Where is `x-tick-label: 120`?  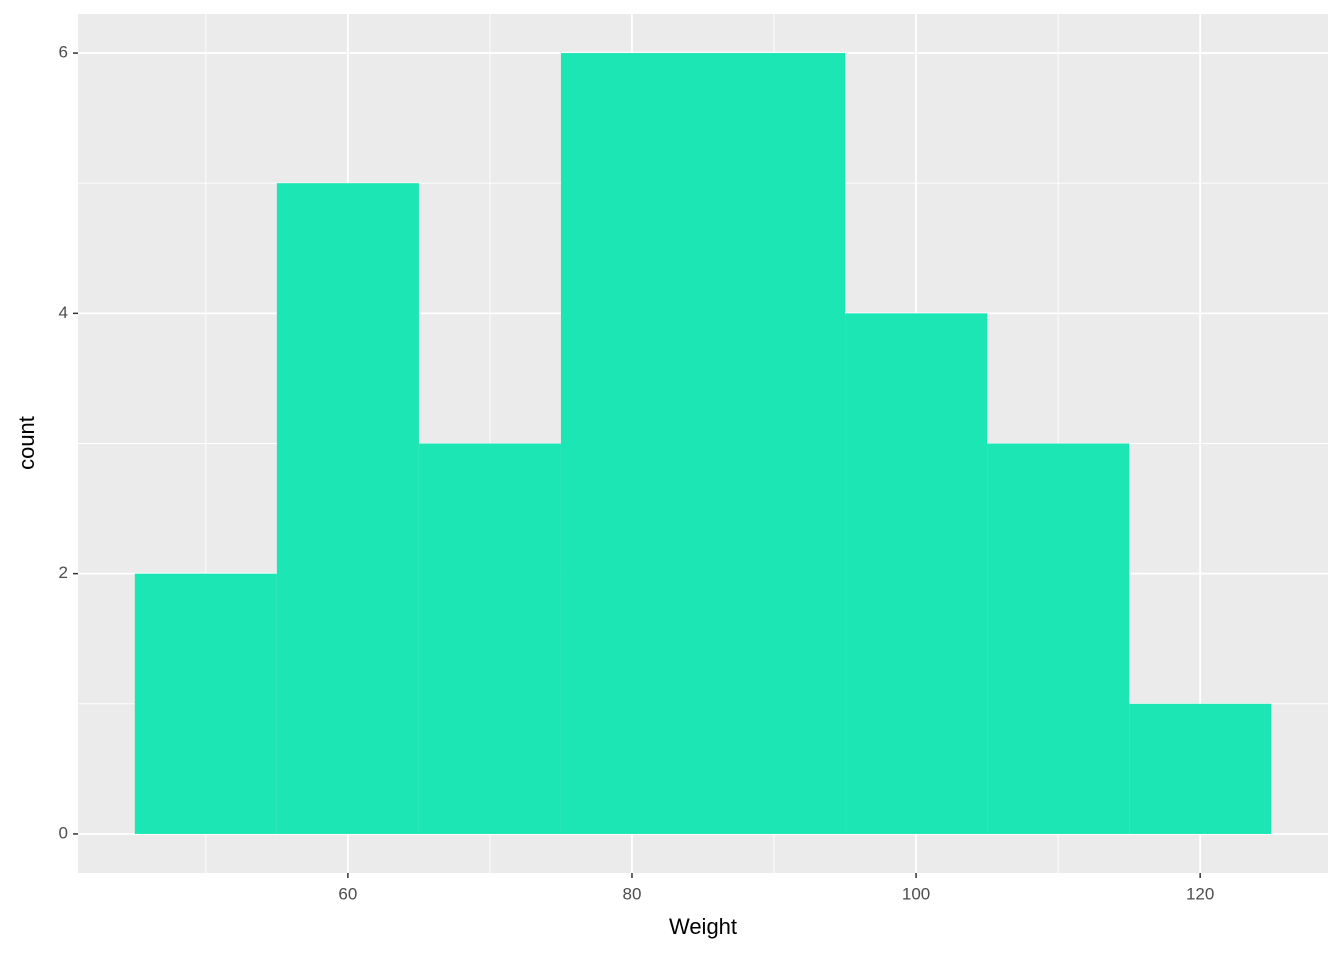
x-tick-label: 120 is located at coordinates (1200, 893).